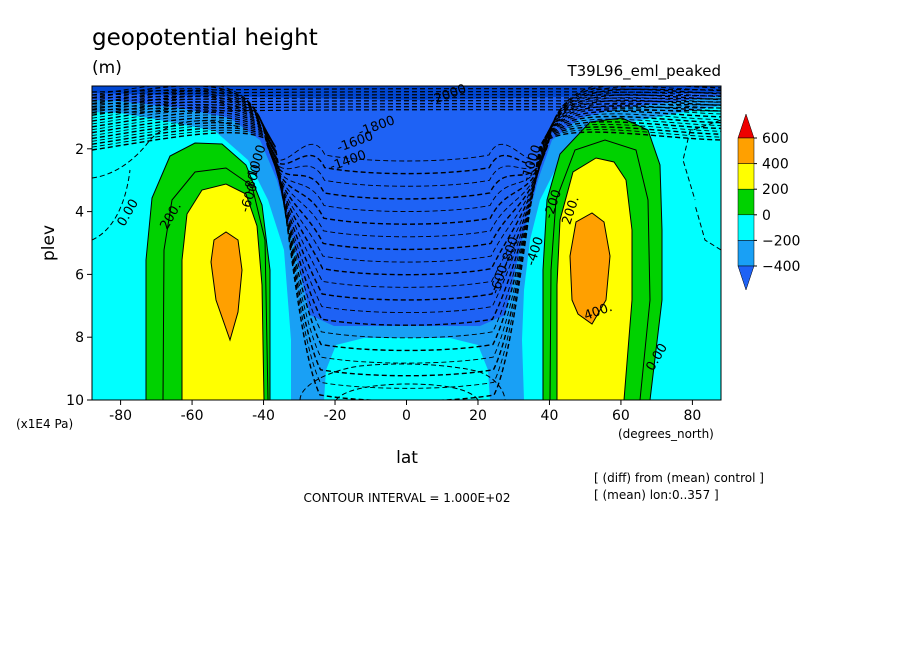  Describe the element at coordinates (621, 416) in the screenshot. I see `x-tick-label: 60` at that location.